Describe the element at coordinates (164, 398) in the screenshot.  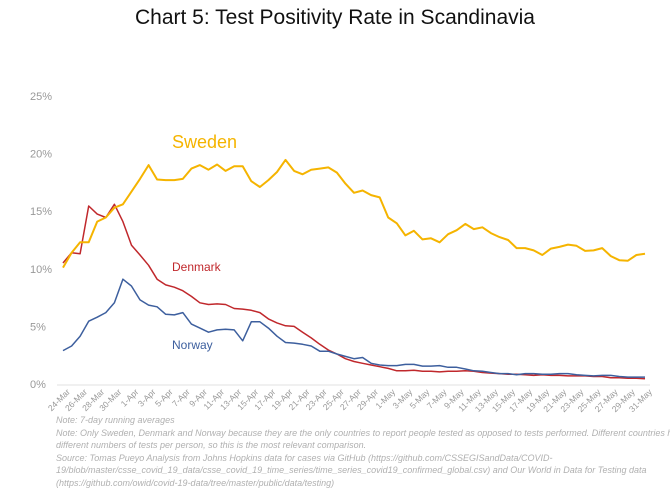
I see `x-tick-label: 5-Apr` at that location.